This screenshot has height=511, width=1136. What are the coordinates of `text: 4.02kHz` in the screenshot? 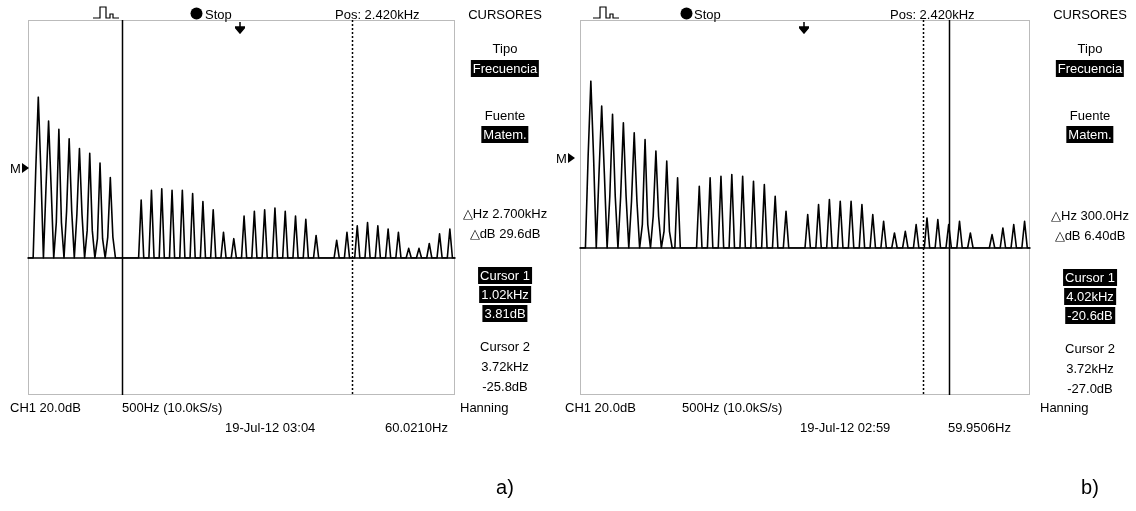 It's located at (1090, 296).